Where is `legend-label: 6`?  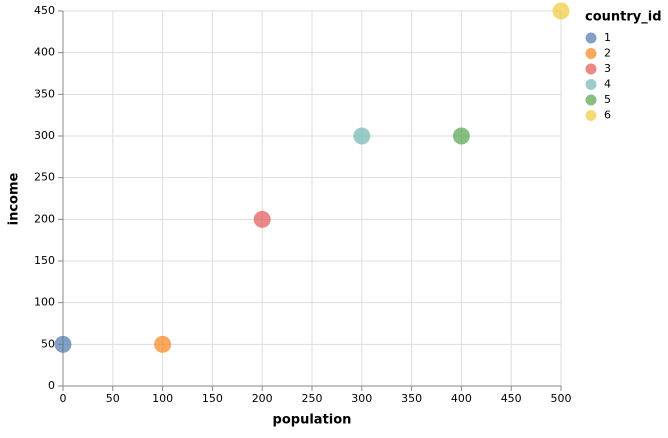
legend-label: 6 is located at coordinates (607, 115).